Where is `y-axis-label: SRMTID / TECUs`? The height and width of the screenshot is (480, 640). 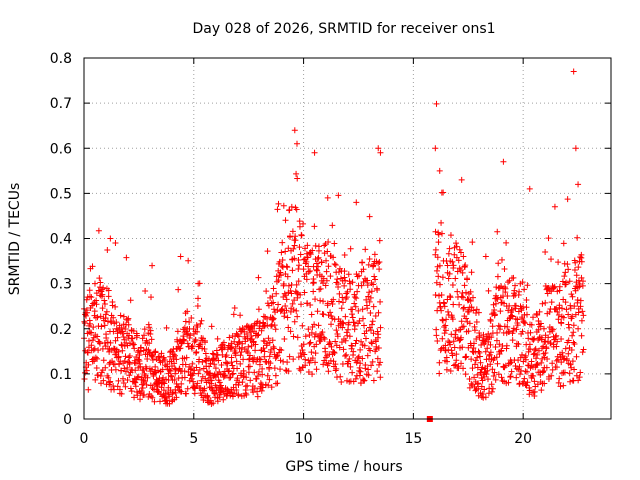
y-axis-label: SRMTID / TECUs is located at coordinates (15, 239).